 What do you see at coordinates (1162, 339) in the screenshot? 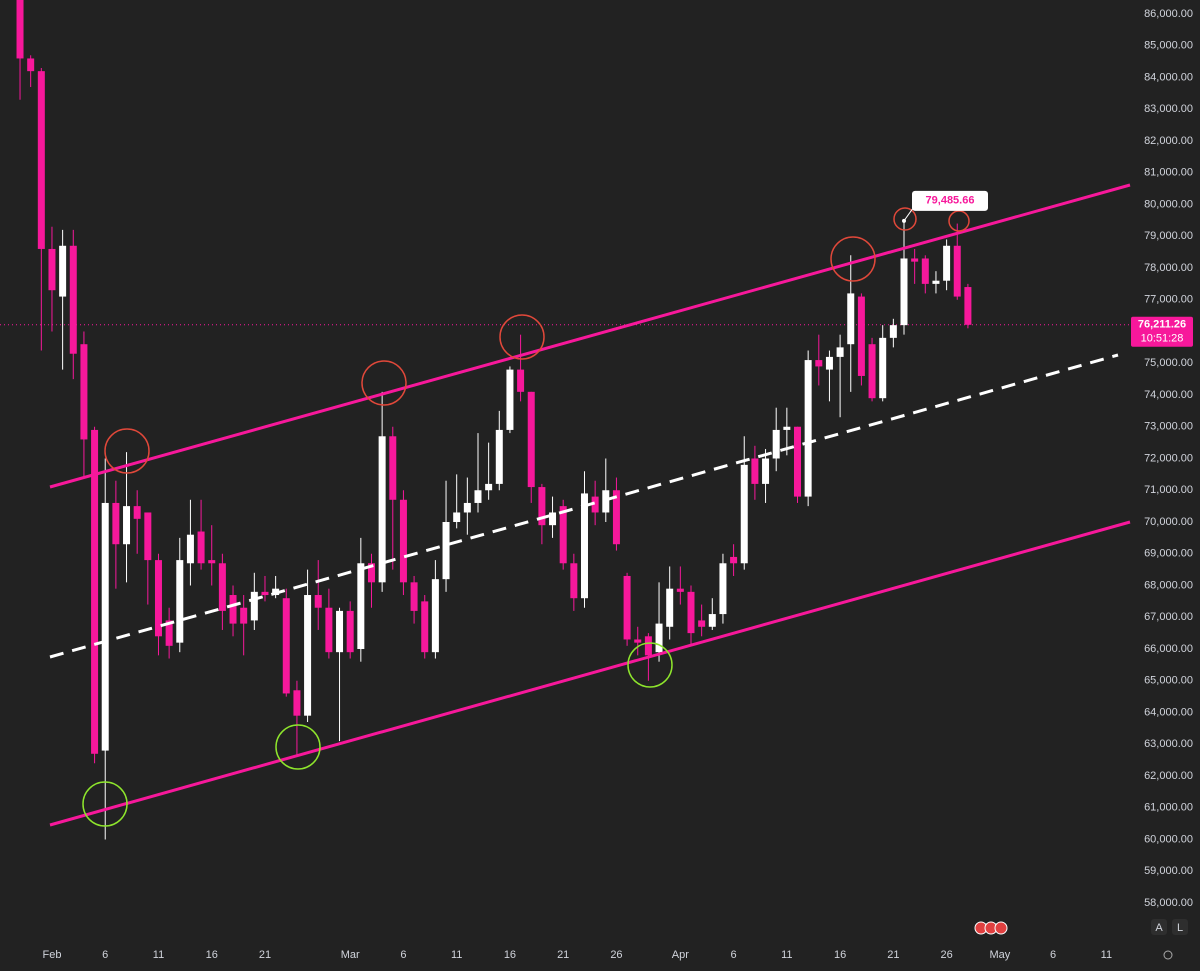
I see `countdown-label: 10:51:28` at bounding box center [1162, 339].